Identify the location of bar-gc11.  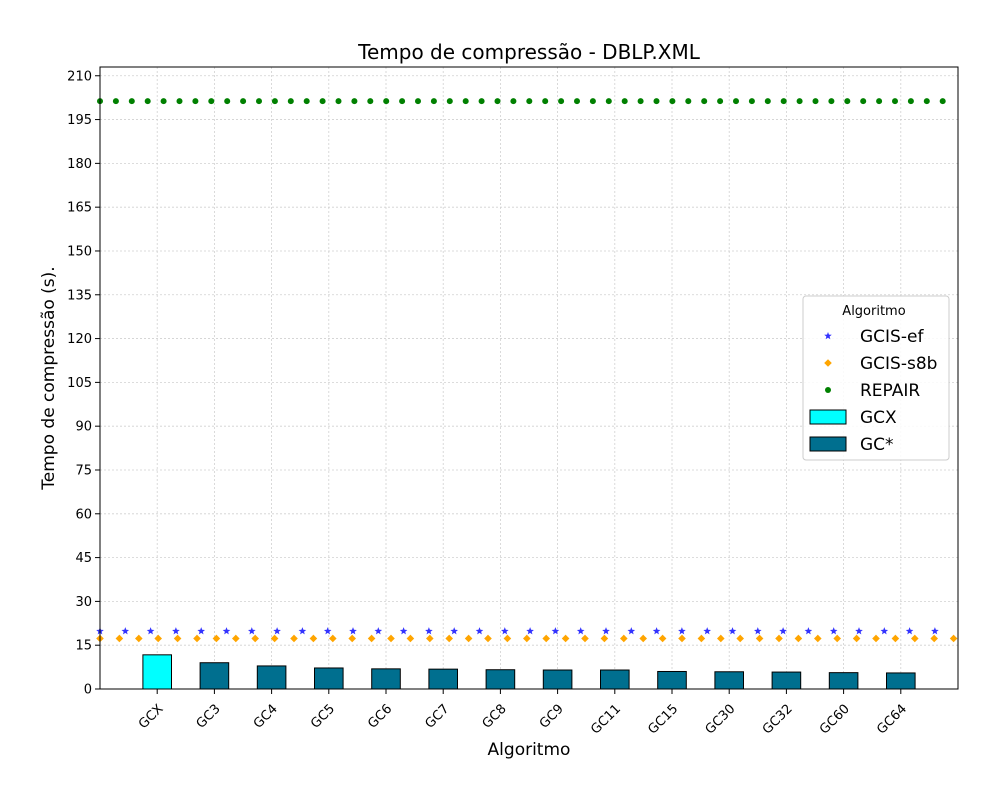
(615, 679).